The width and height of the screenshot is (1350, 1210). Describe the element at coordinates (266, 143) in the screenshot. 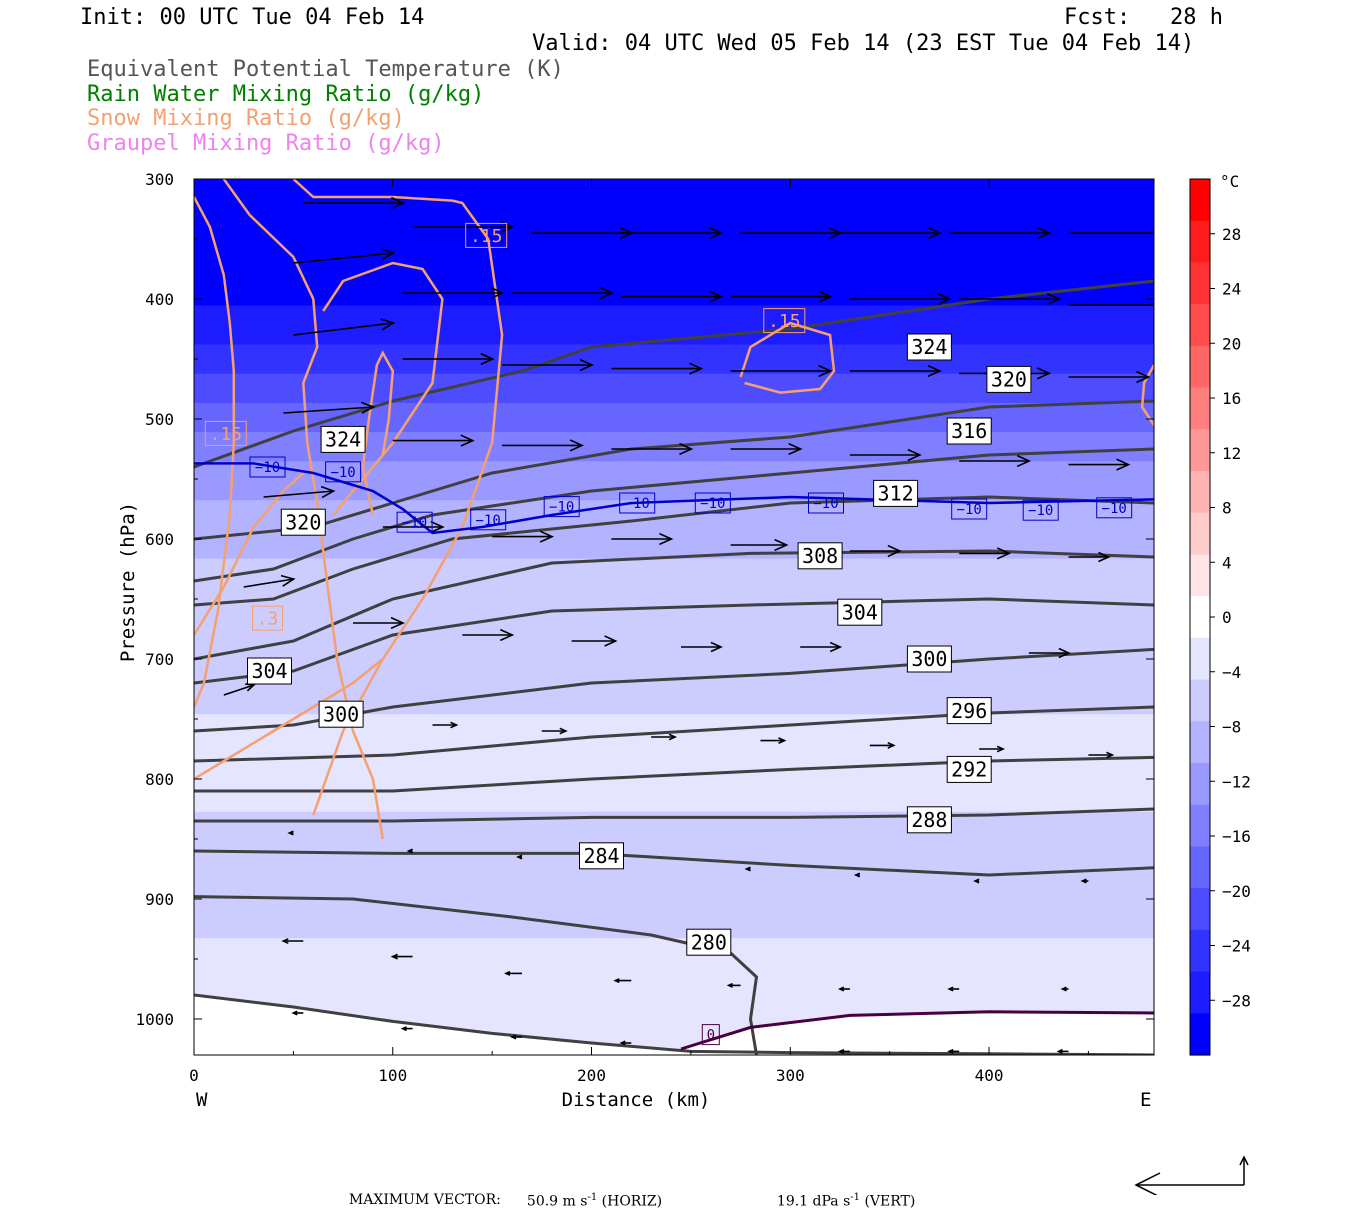

I see `legend-graupel: Graupel Mixing Ratio (g/kg)` at that location.